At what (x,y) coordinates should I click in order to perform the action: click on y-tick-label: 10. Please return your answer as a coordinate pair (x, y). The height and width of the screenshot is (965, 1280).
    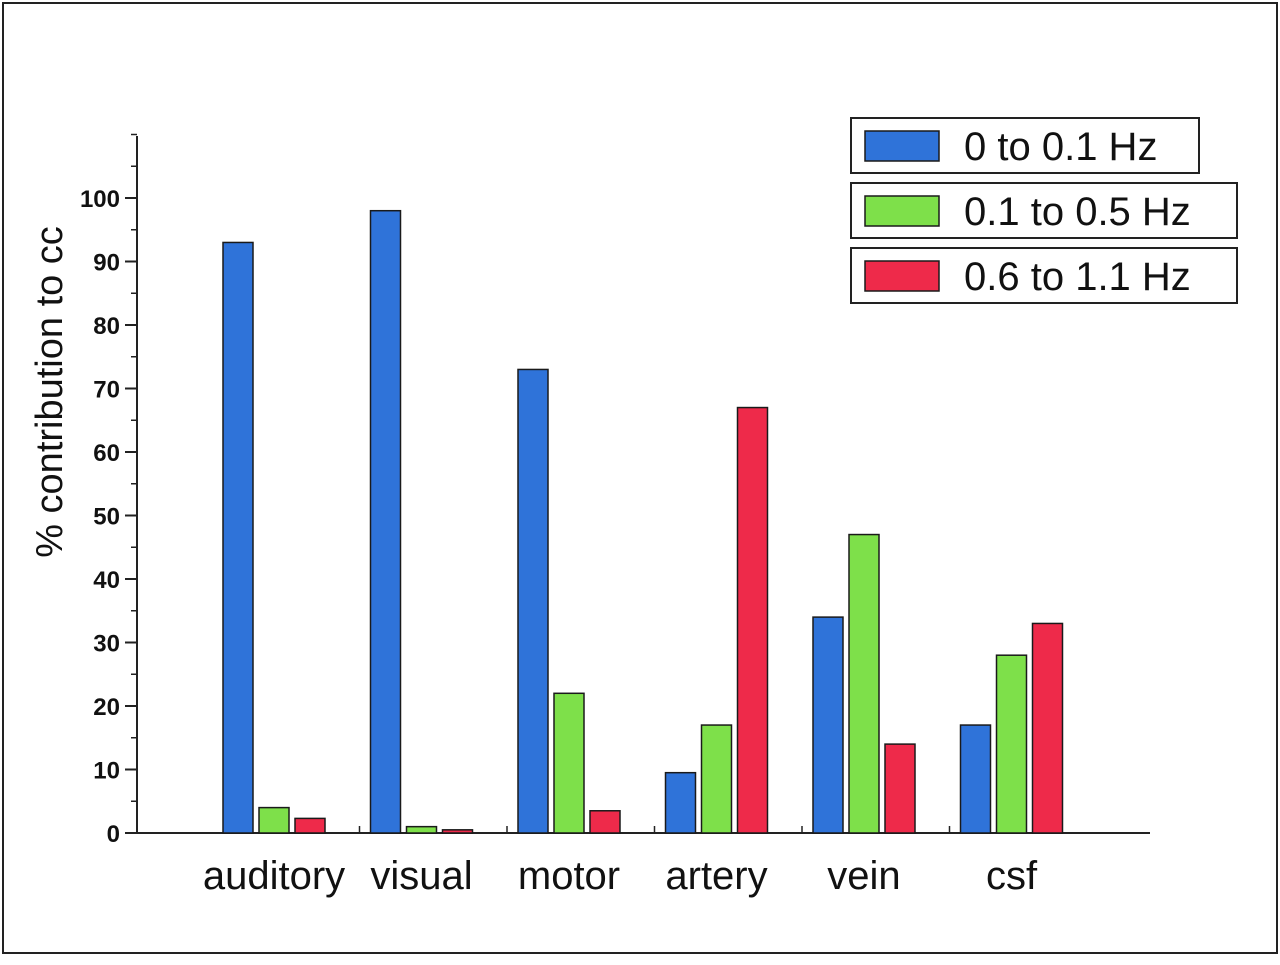
    Looking at the image, I should click on (106, 771).